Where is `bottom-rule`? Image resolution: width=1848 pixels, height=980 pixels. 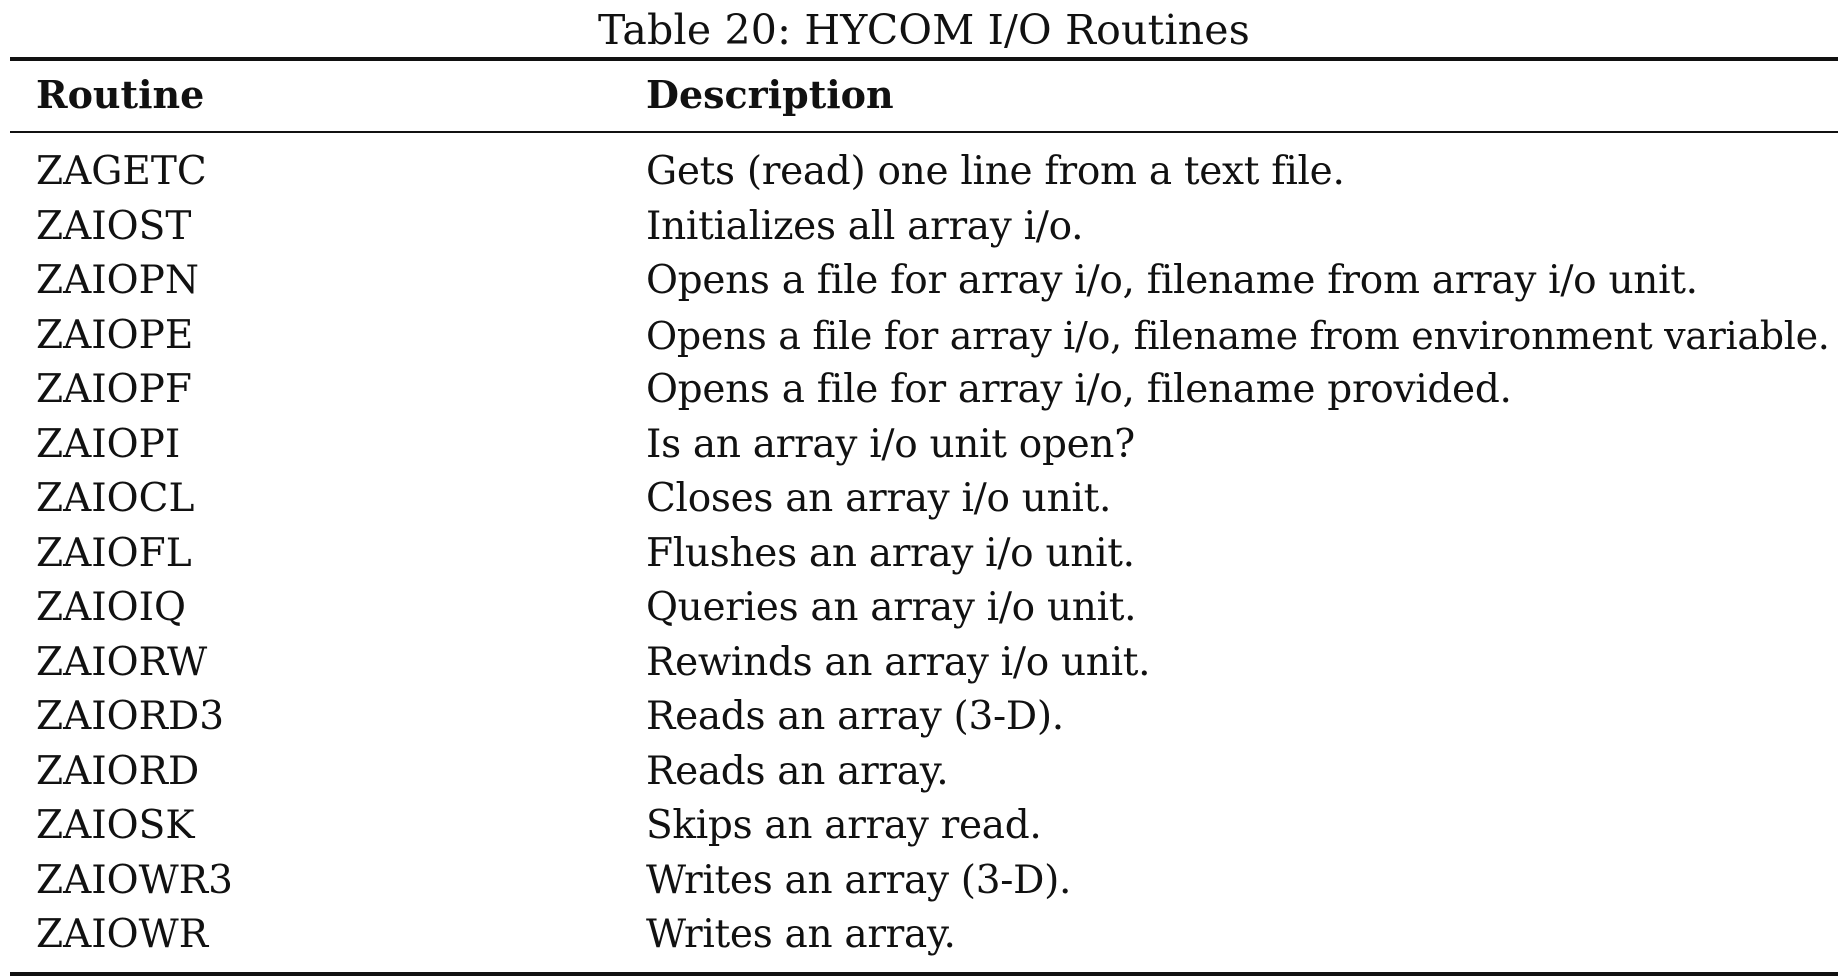
bottom-rule is located at coordinates (924, 974).